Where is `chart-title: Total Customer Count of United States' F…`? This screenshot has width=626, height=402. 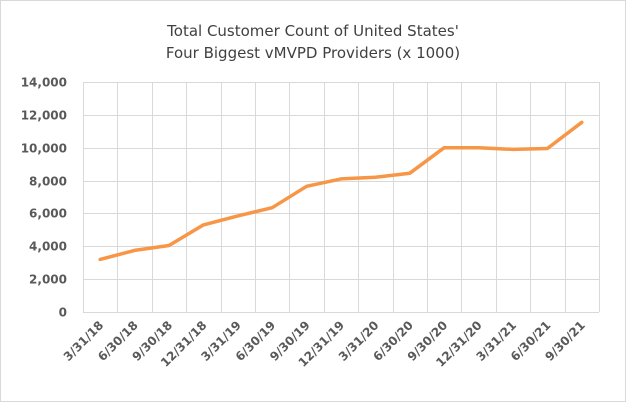
chart-title: Total Customer Count of United States' F… is located at coordinates (313, 42).